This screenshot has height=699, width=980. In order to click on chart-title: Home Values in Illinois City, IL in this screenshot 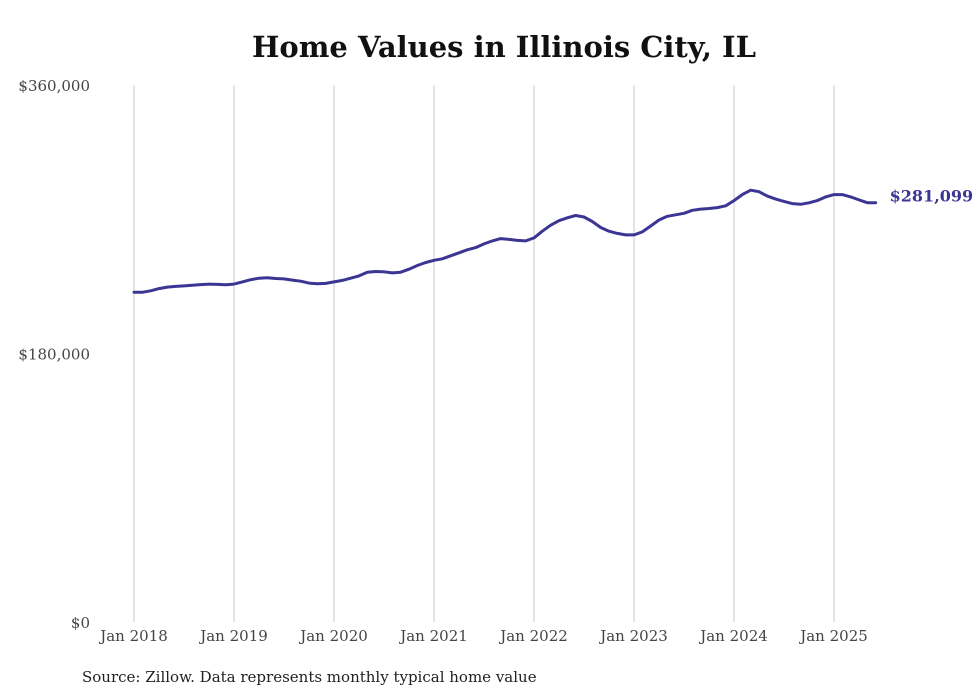, I will do `click(504, 47)`.